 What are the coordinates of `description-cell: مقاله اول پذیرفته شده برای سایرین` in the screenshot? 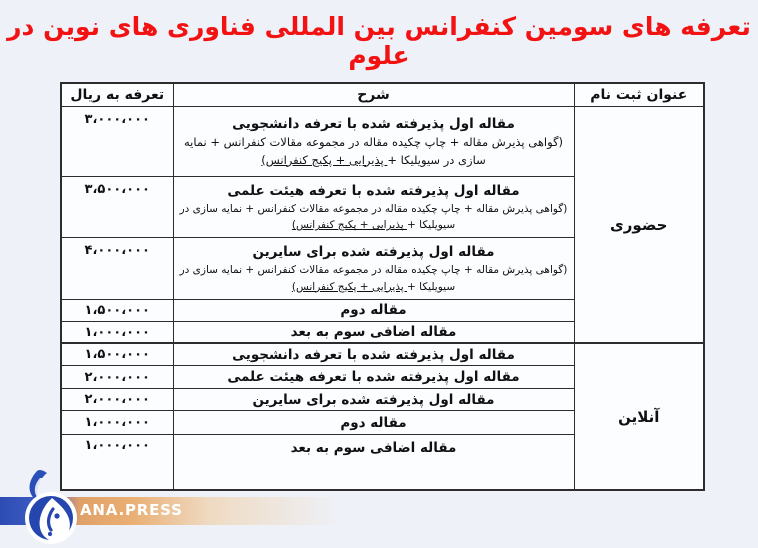 It's located at (373, 400).